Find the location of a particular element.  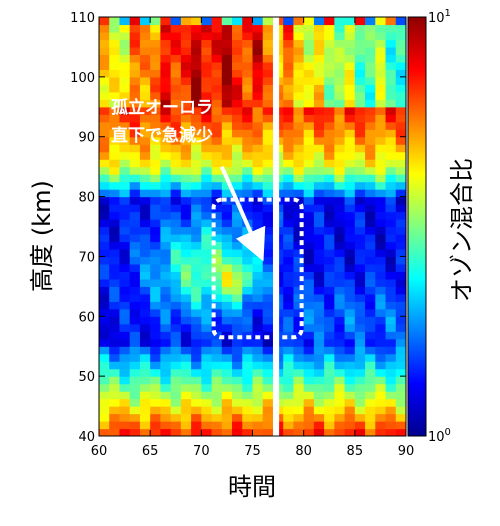

y-tick-label: 40 is located at coordinates (86, 437).